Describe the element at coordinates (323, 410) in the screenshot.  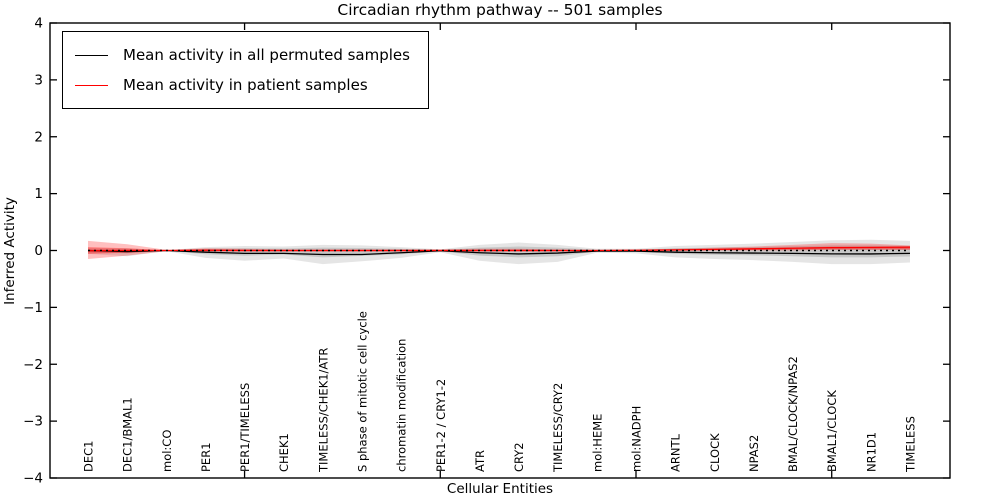
I see `category-label-6: TIMELESS/CHEK1/ATR` at that location.